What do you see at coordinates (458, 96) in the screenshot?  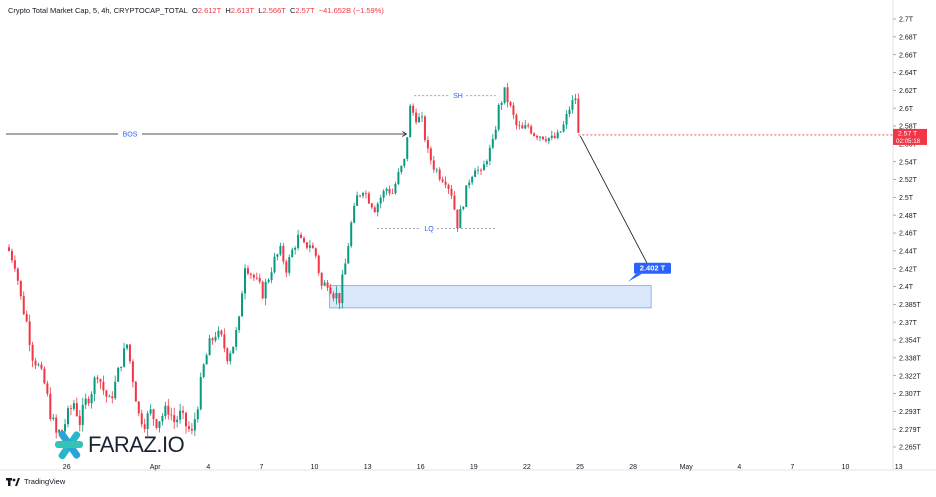 I see `sh-label: SH` at bounding box center [458, 96].